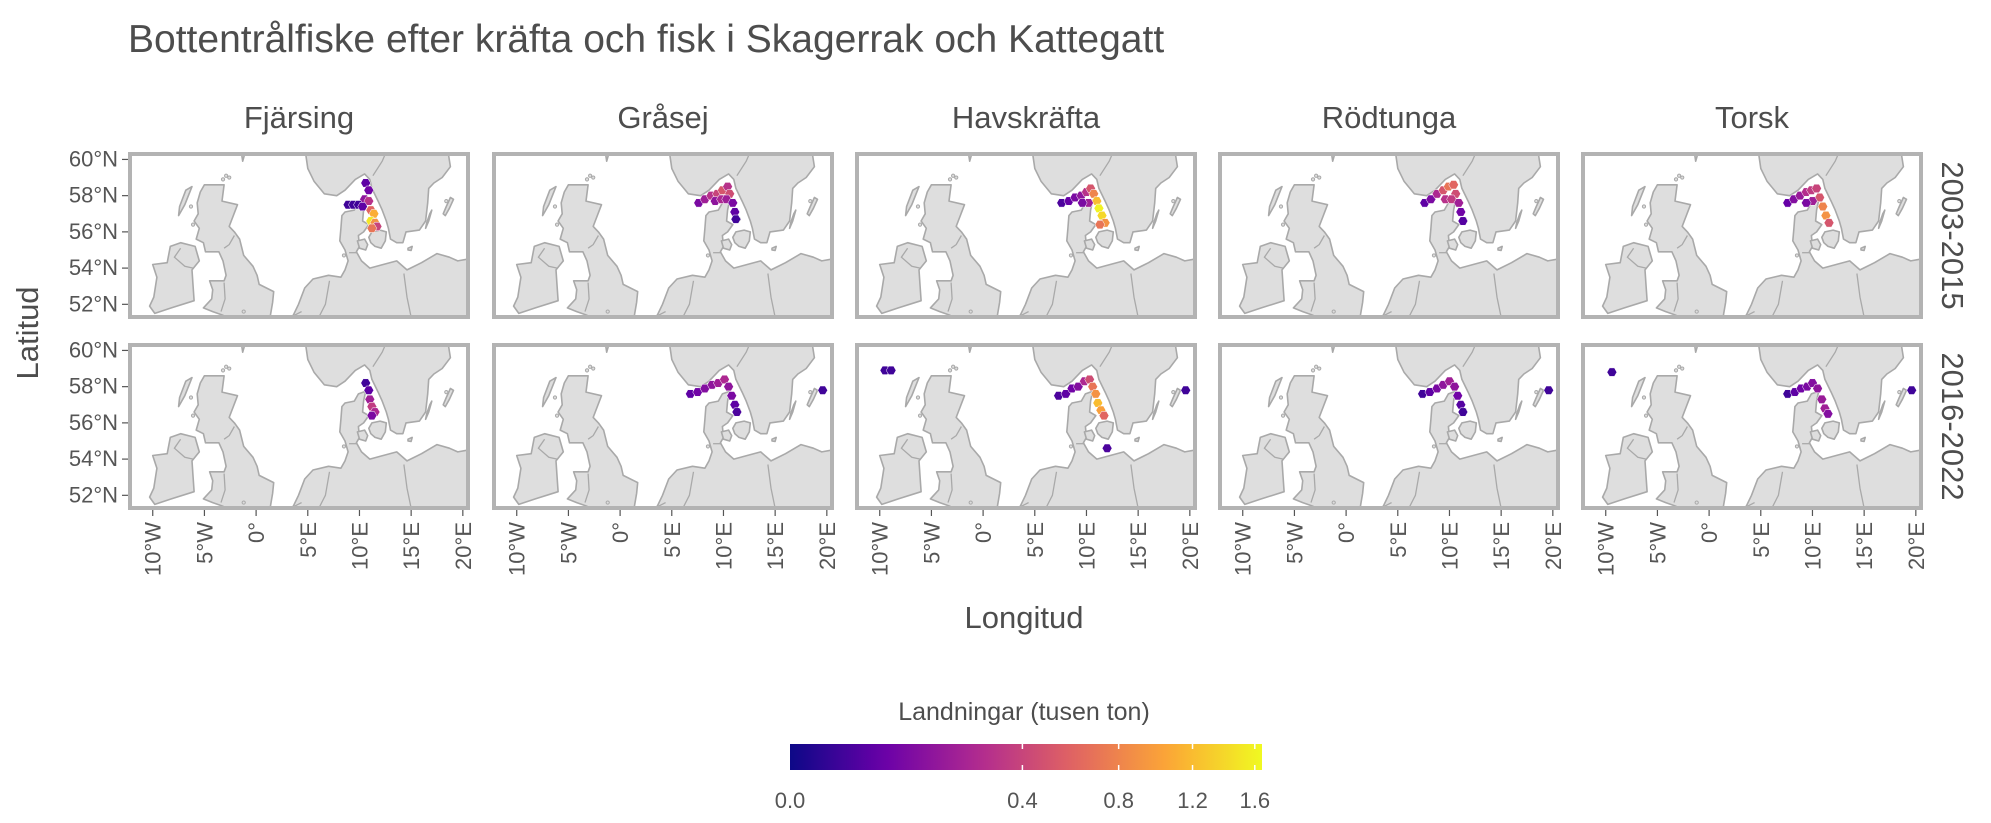  What do you see at coordinates (620, 532) in the screenshot?
I see `x-tick-label: 0°` at bounding box center [620, 532].